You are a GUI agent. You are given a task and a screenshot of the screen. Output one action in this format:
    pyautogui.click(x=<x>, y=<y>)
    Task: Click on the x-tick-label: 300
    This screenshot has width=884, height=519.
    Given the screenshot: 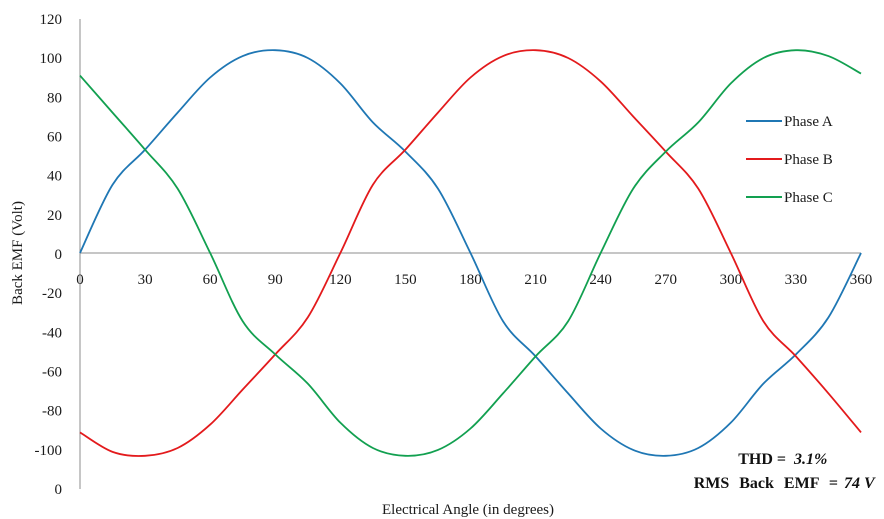 What is the action you would take?
    pyautogui.click(x=731, y=280)
    